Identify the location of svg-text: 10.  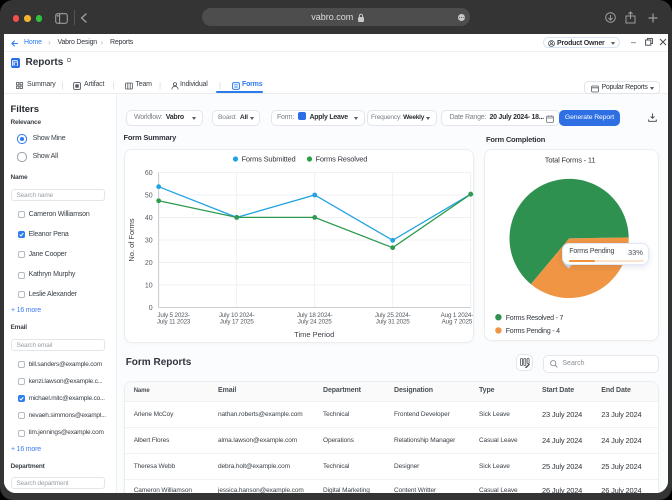
(149, 285).